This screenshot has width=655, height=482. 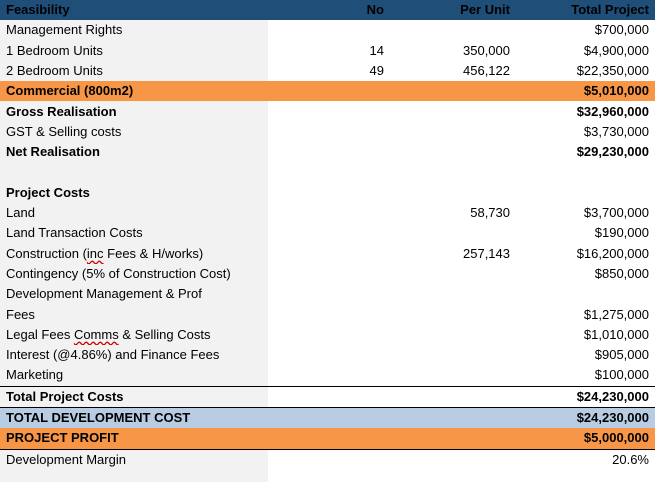 What do you see at coordinates (621, 273) in the screenshot?
I see `row-total: $850,000` at bounding box center [621, 273].